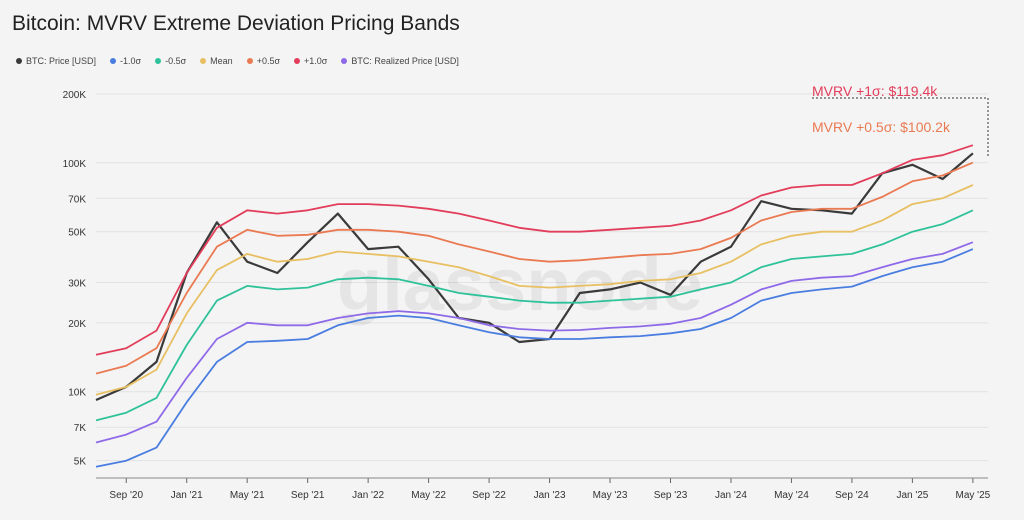 The width and height of the screenshot is (1024, 520). What do you see at coordinates (80, 428) in the screenshot?
I see `y-tick-label: 7K` at bounding box center [80, 428].